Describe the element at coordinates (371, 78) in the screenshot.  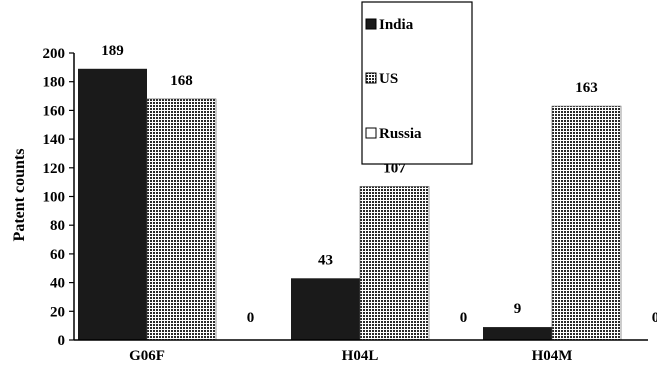
I see `legend-swatch-us` at that location.